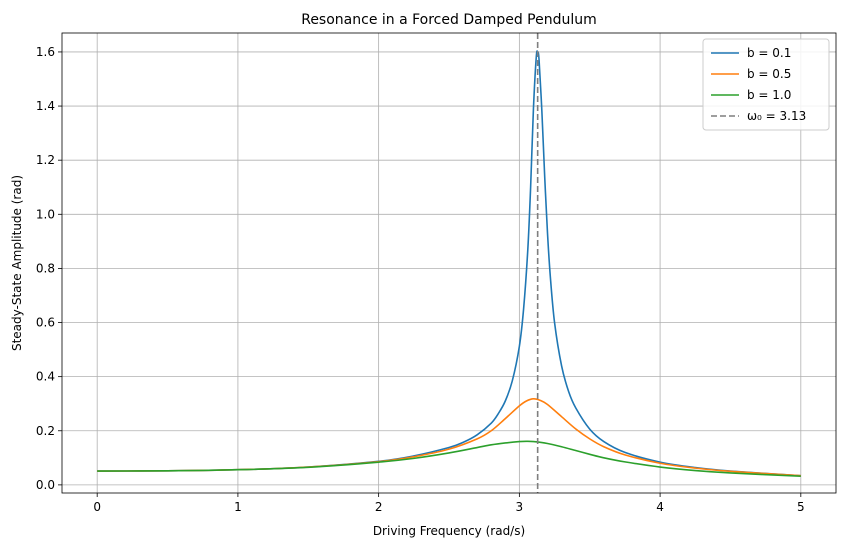 This screenshot has width=846, height=547. I want to click on y-tick-label: 0.8, so click(45, 268).